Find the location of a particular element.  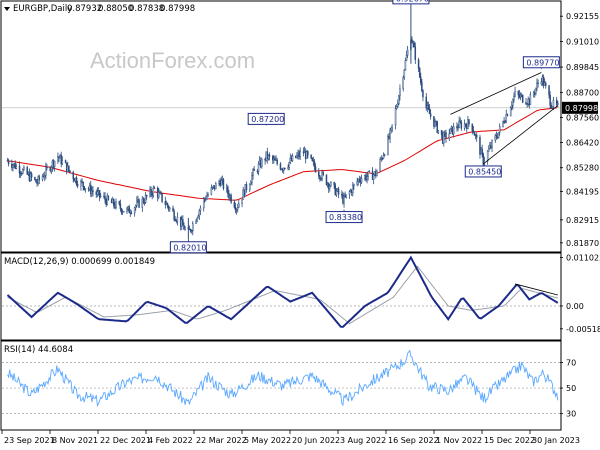

price-y-tick-label: 0.91010 is located at coordinates (582, 41).